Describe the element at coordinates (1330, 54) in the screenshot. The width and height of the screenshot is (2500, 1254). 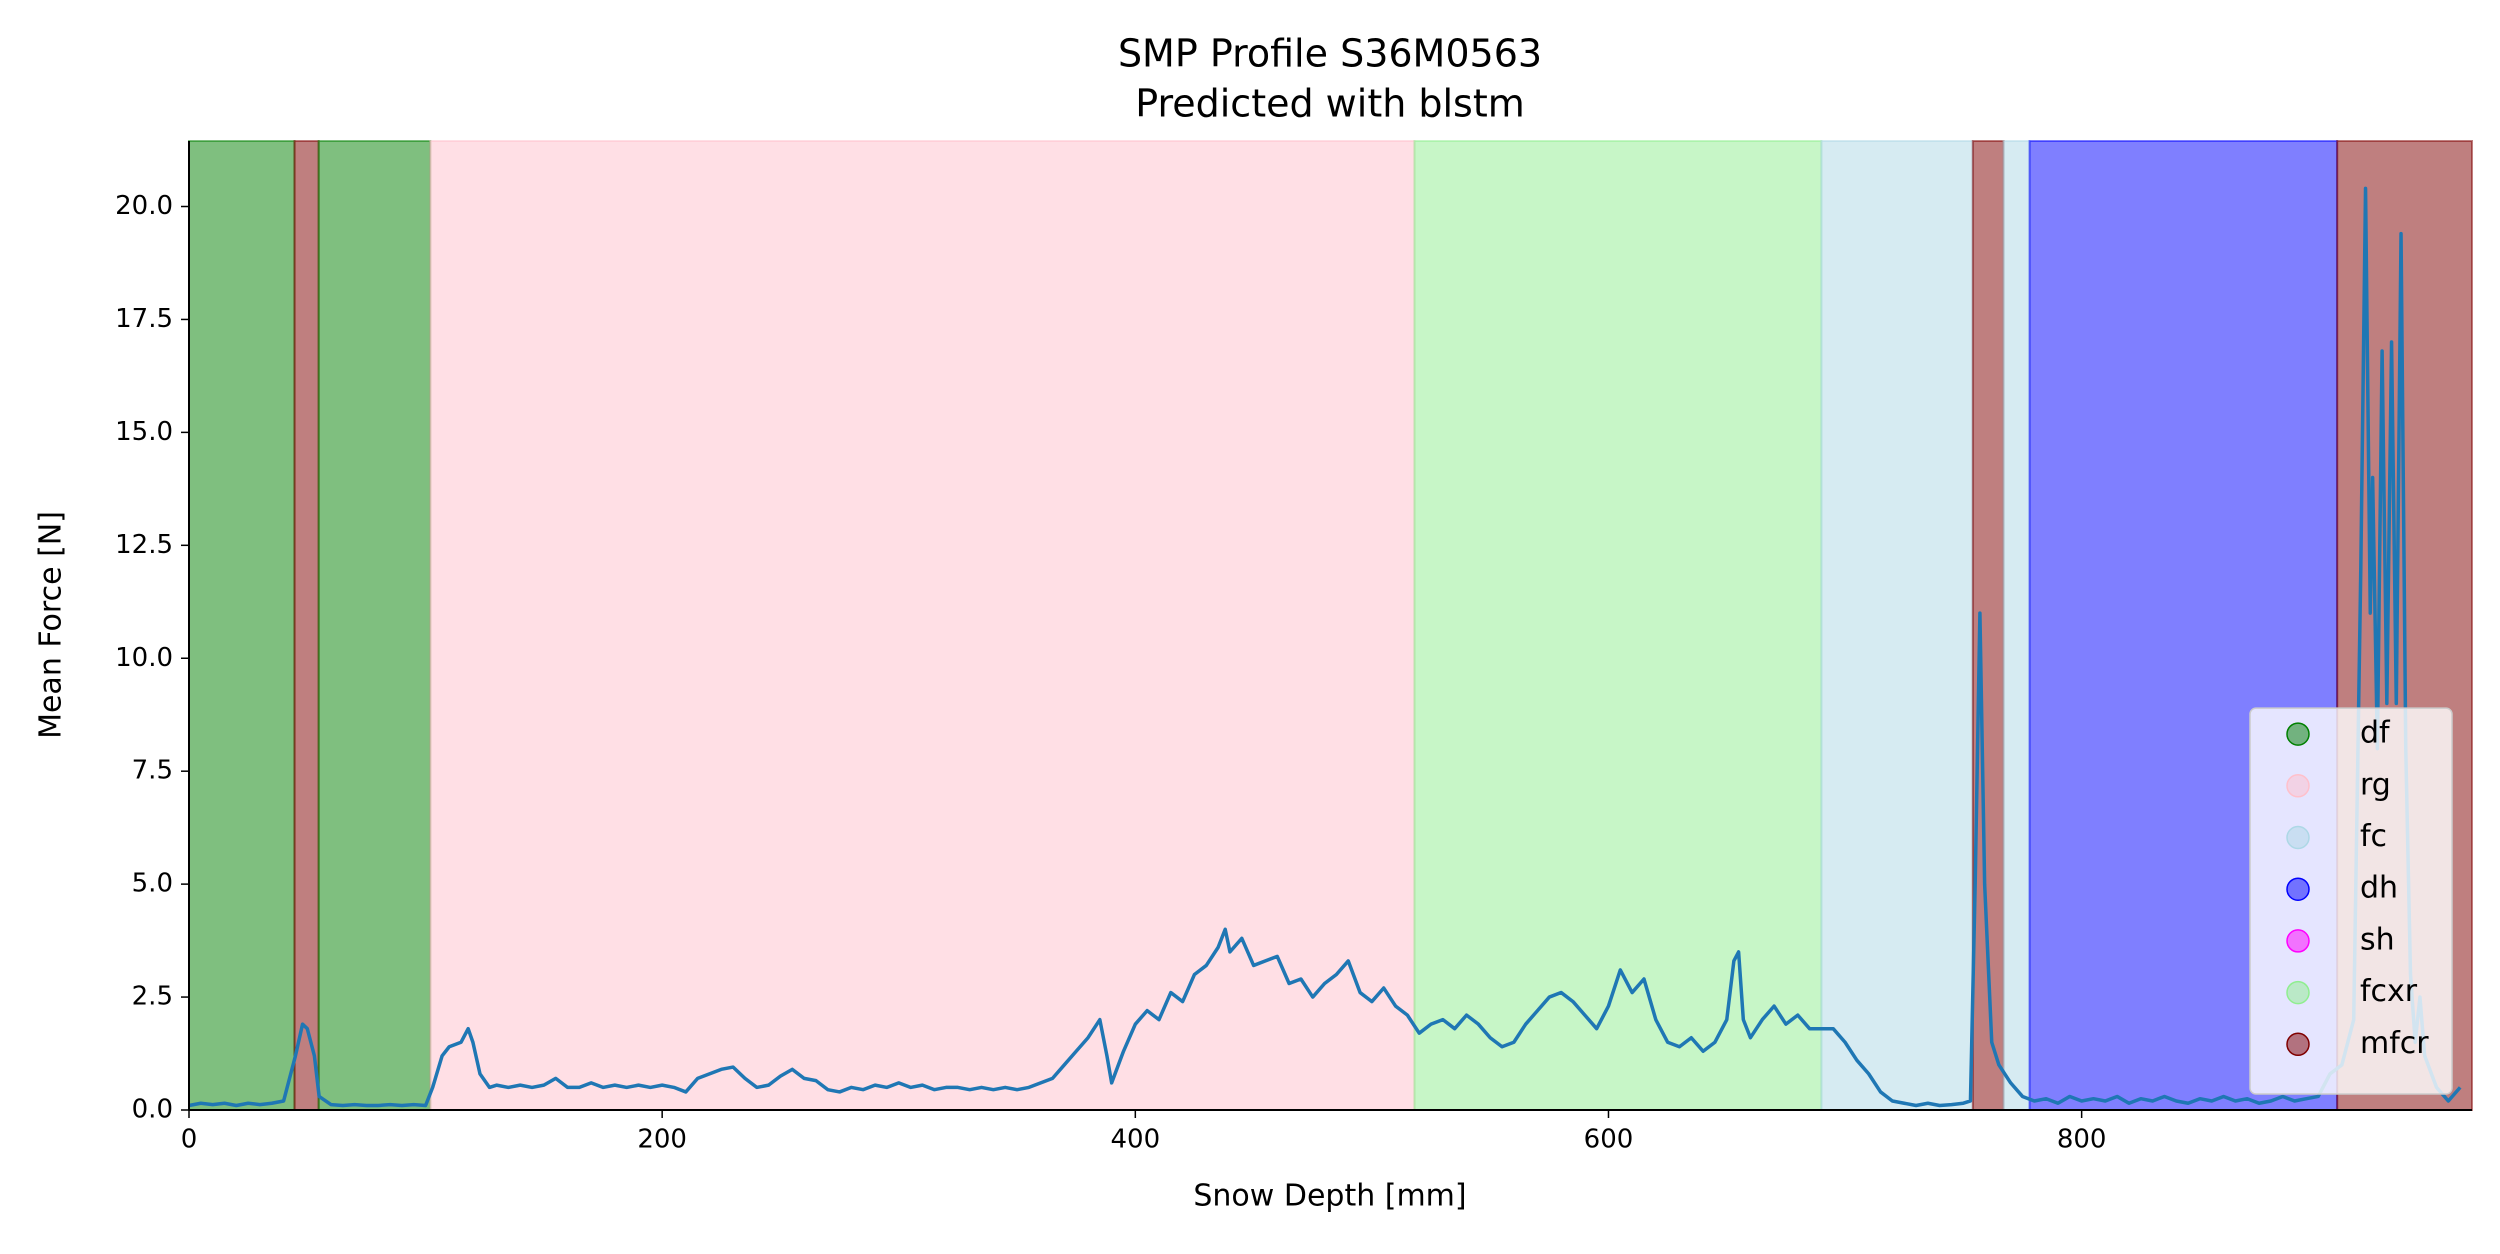
I see `chart-title: SMP Profile S36M0563` at that location.